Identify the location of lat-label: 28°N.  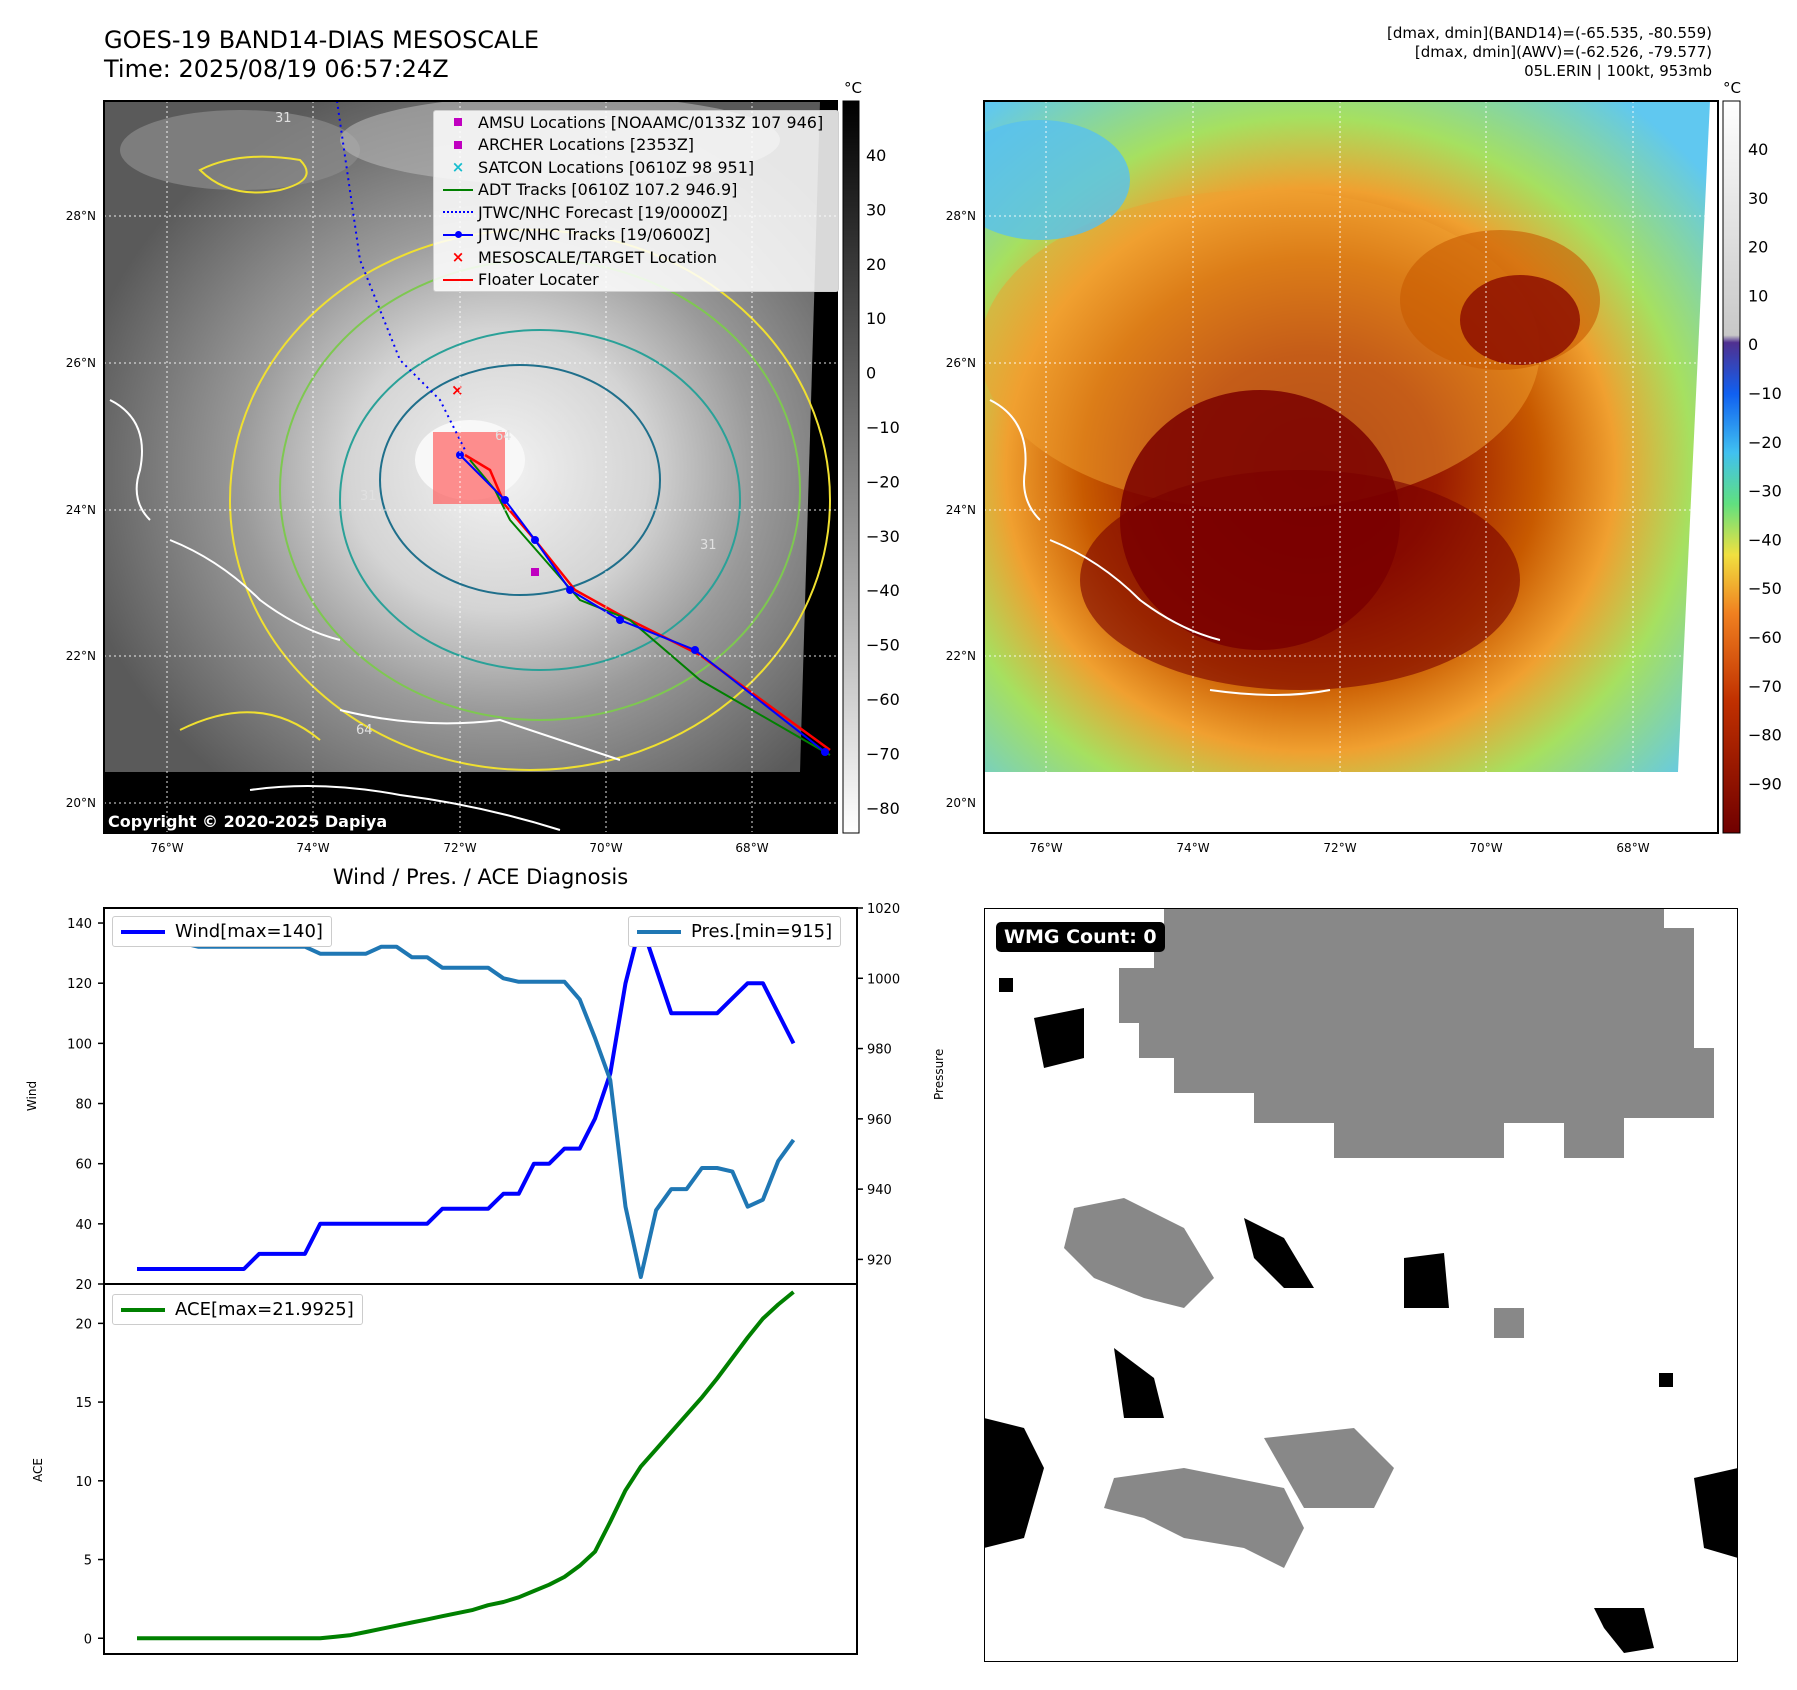
(961, 216).